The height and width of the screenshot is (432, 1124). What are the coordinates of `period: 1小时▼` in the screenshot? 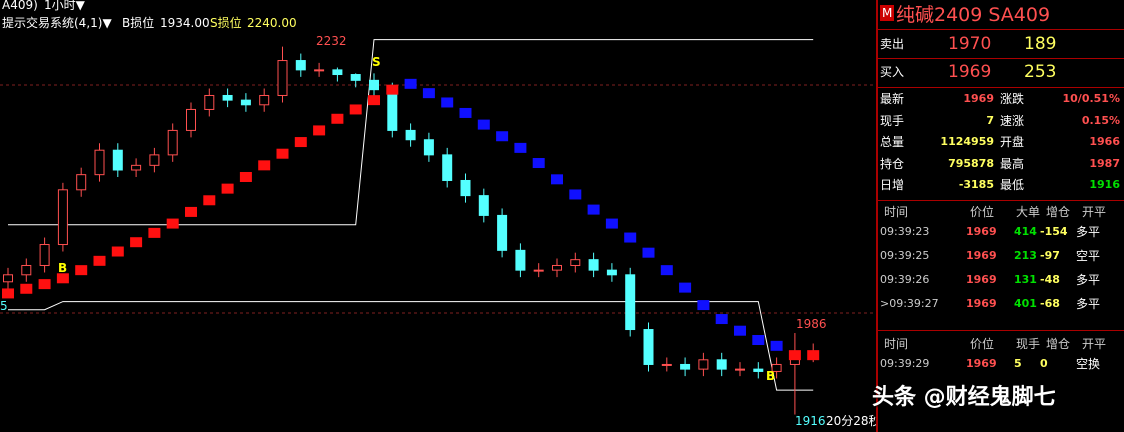 It's located at (65, 6).